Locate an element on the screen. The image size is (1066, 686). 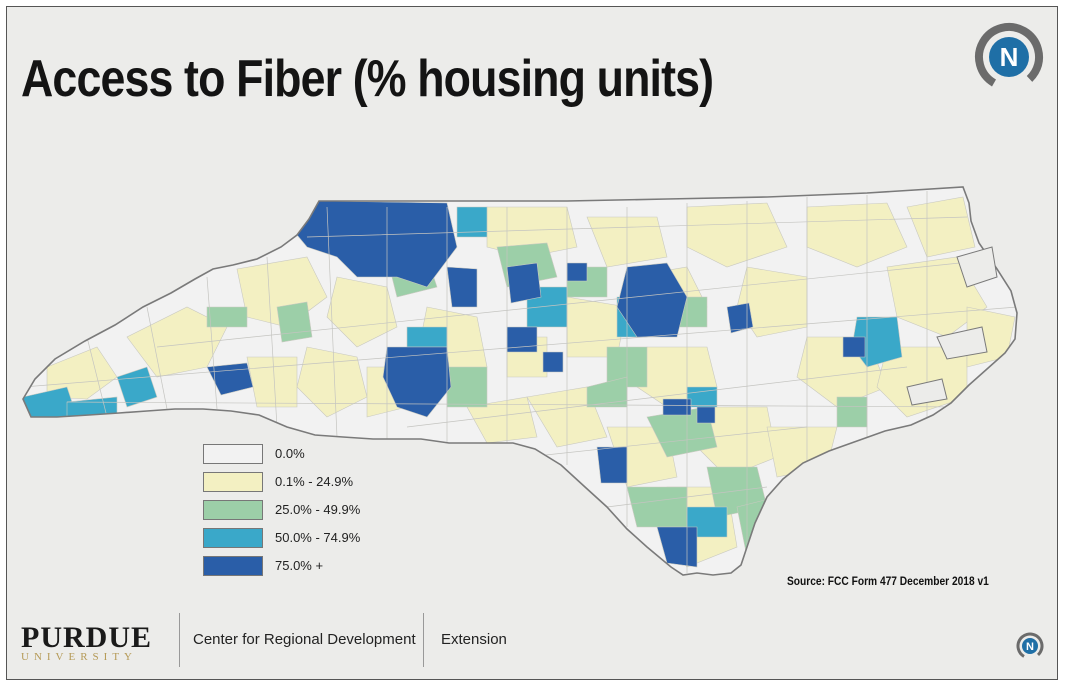
legend-label: 0.1% - 24.9% is located at coordinates (314, 481).